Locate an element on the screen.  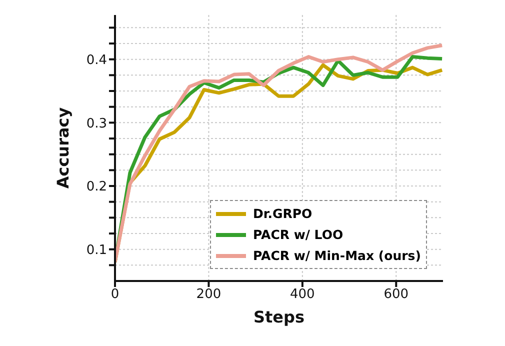
x-tick-label: 0 is located at coordinates (115, 294).